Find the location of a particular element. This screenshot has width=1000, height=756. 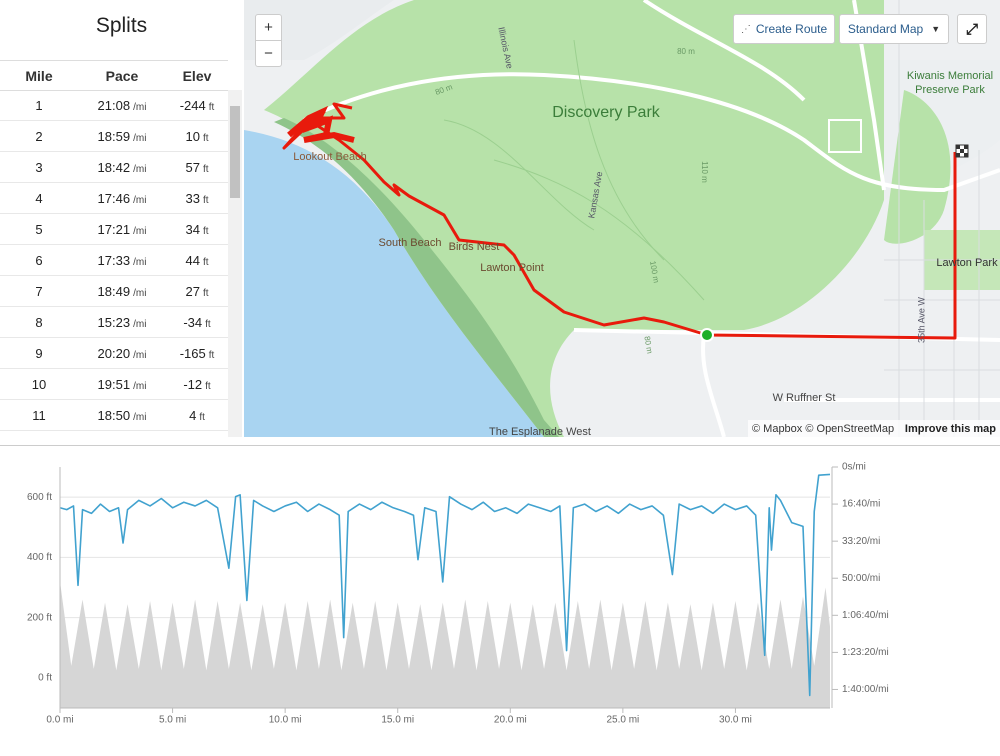

pace-value: 15:23 is located at coordinates (114, 322).